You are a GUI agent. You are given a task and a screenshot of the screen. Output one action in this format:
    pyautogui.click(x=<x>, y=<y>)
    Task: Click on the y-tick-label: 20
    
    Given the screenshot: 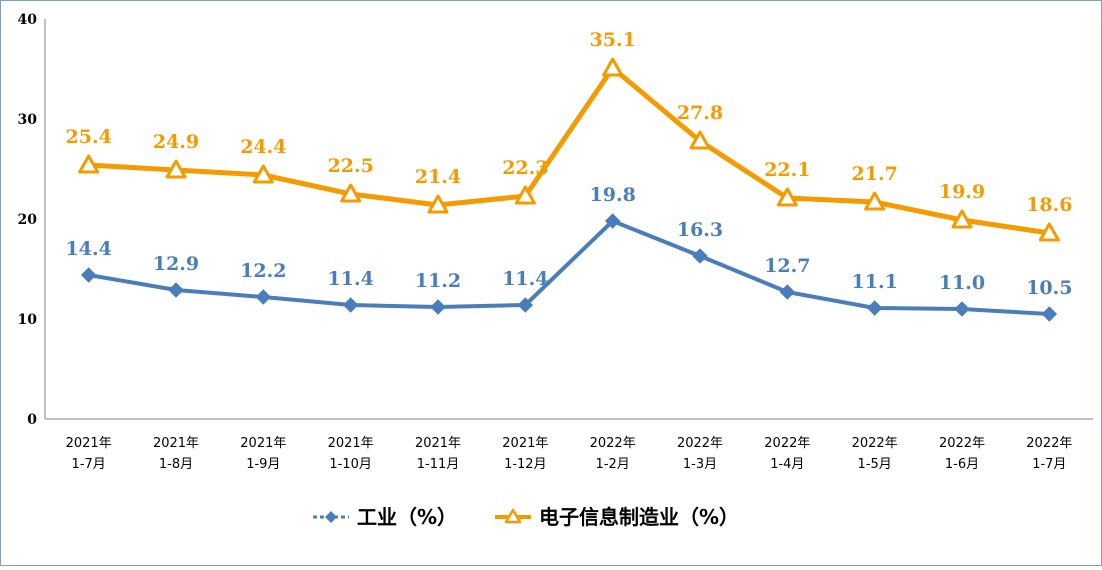 What is the action you would take?
    pyautogui.click(x=28, y=220)
    